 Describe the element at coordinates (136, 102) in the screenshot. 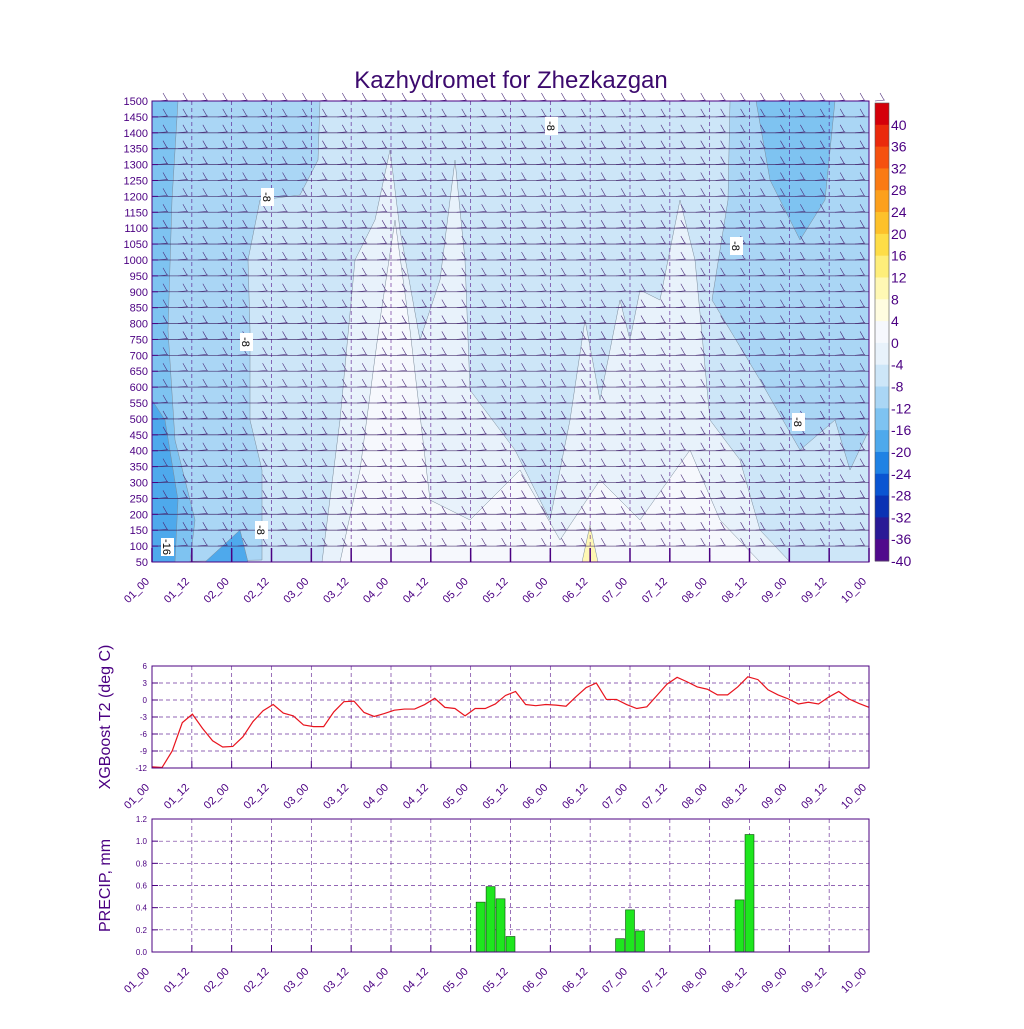

I see `y-tick-label: 1500` at that location.